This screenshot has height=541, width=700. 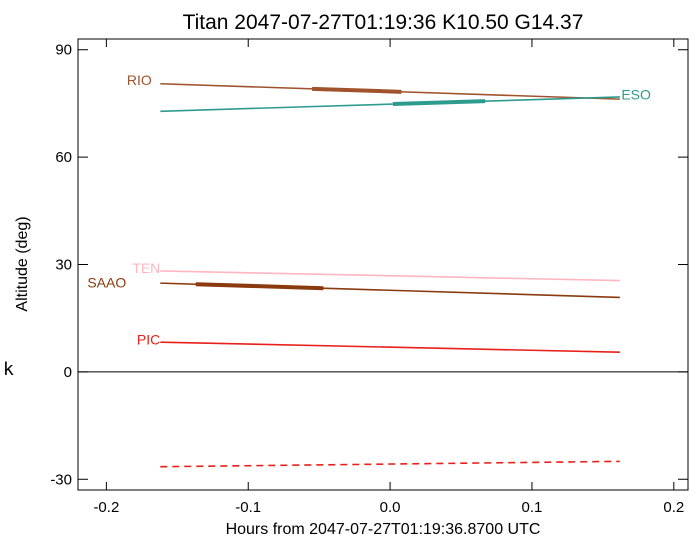 I want to click on x-axis-label: Hours from 2047-07-27T01:19:36.8700 UTC, so click(x=383, y=529).